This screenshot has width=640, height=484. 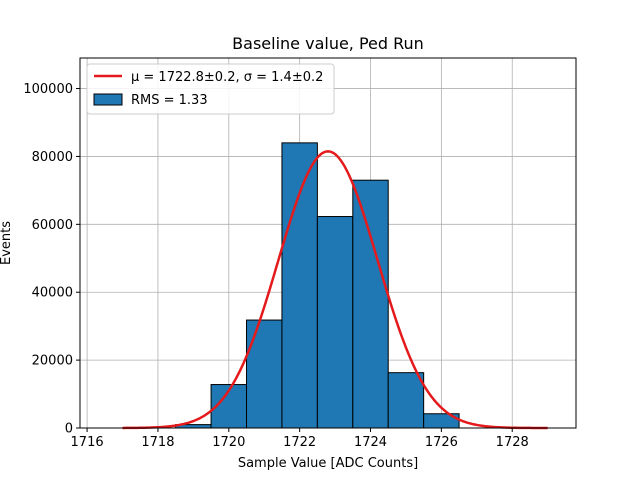 I want to click on legend: μ = 1722.8±0.2, σ = 1.4±0.2 RMS = 1.33, so click(x=210, y=89).